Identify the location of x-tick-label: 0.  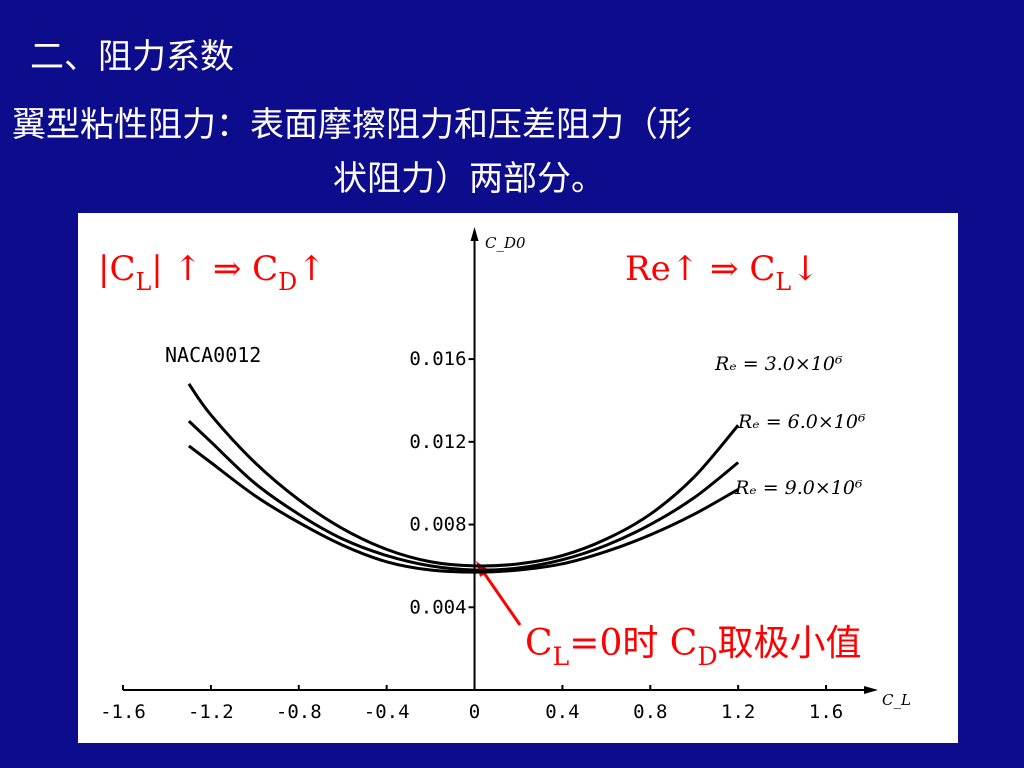
(474, 712).